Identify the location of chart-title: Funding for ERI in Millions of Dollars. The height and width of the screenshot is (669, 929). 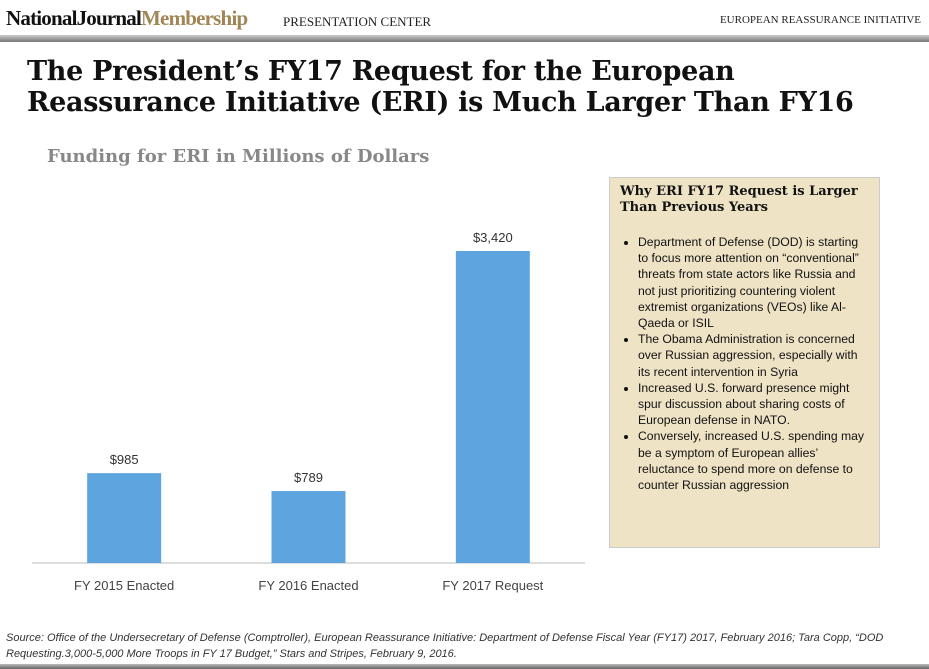
(238, 156).